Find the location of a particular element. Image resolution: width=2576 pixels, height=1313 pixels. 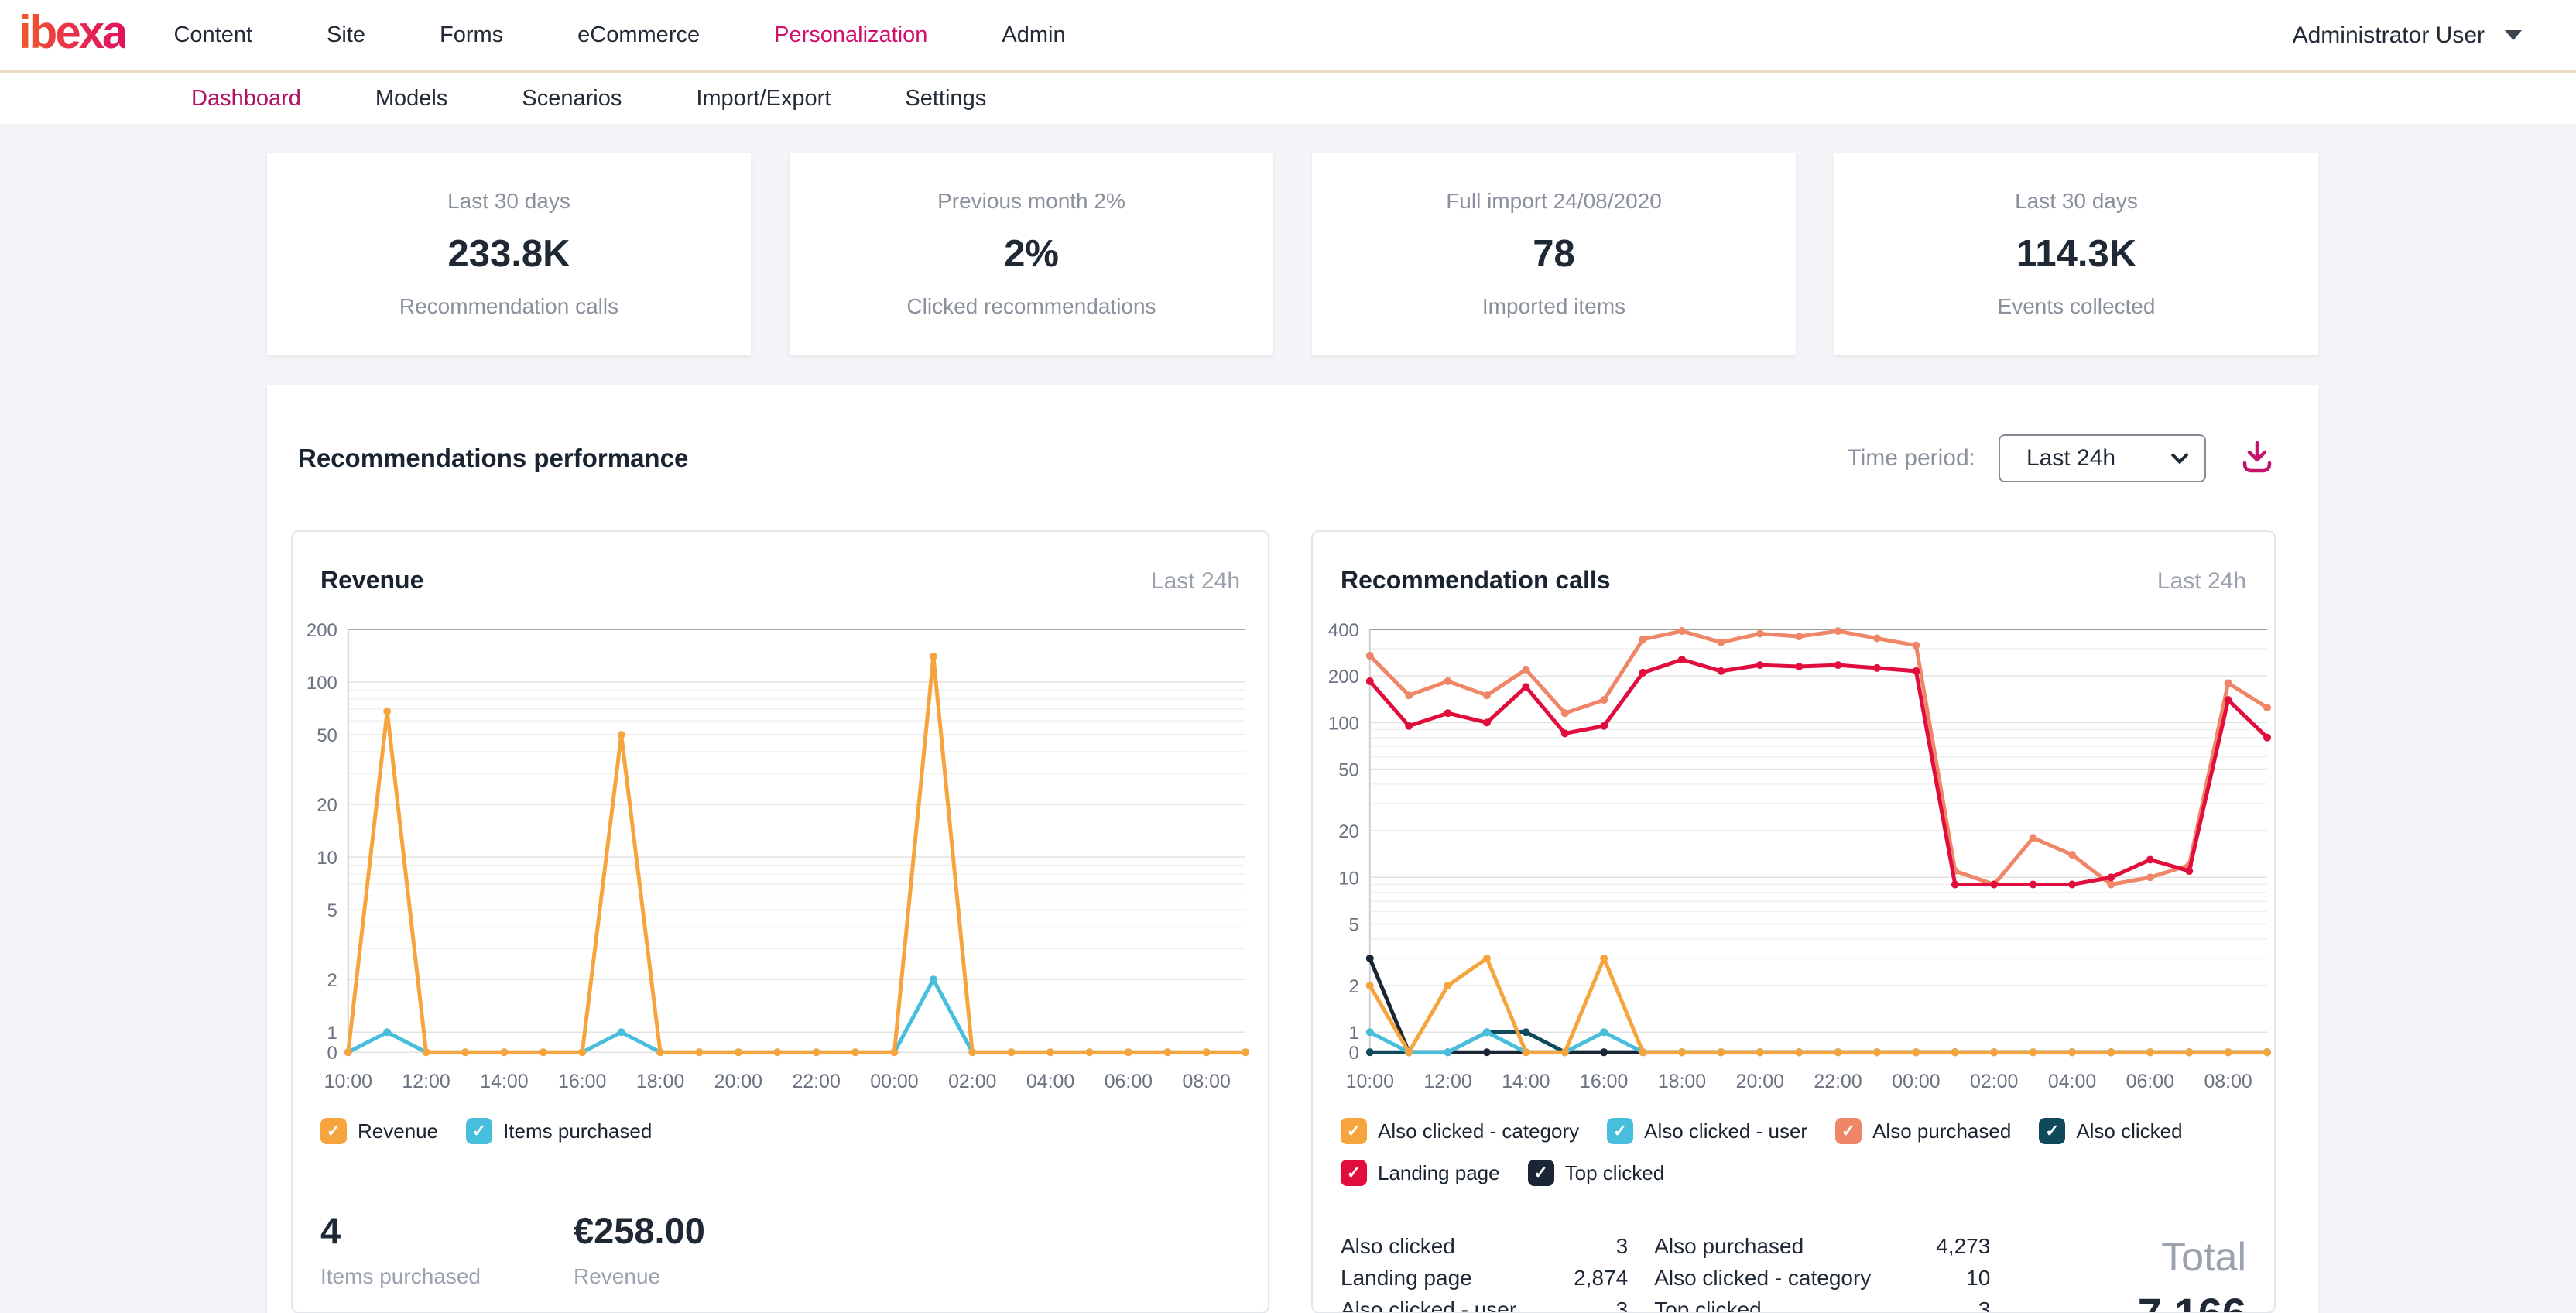

nav-item-site: Site is located at coordinates (346, 34).